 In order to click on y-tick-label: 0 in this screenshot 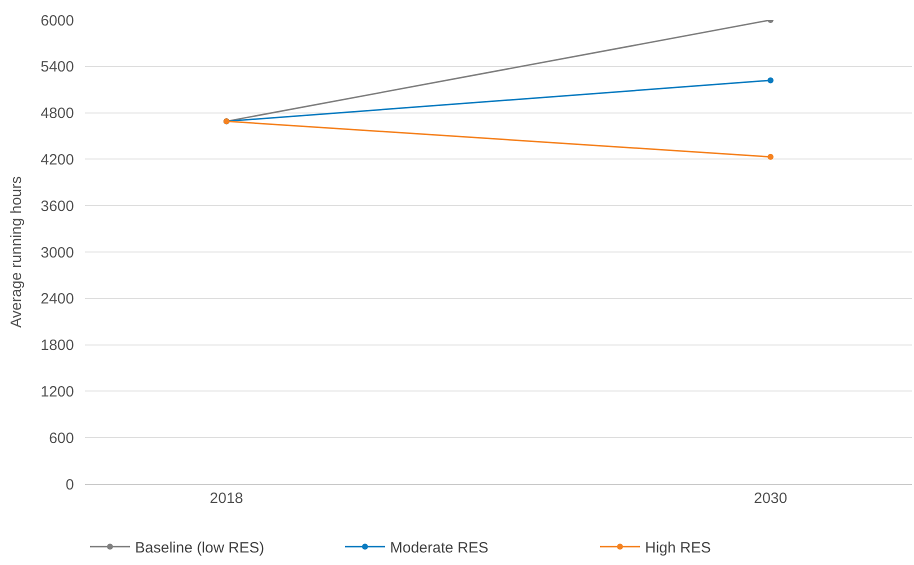, I will do `click(70, 485)`.